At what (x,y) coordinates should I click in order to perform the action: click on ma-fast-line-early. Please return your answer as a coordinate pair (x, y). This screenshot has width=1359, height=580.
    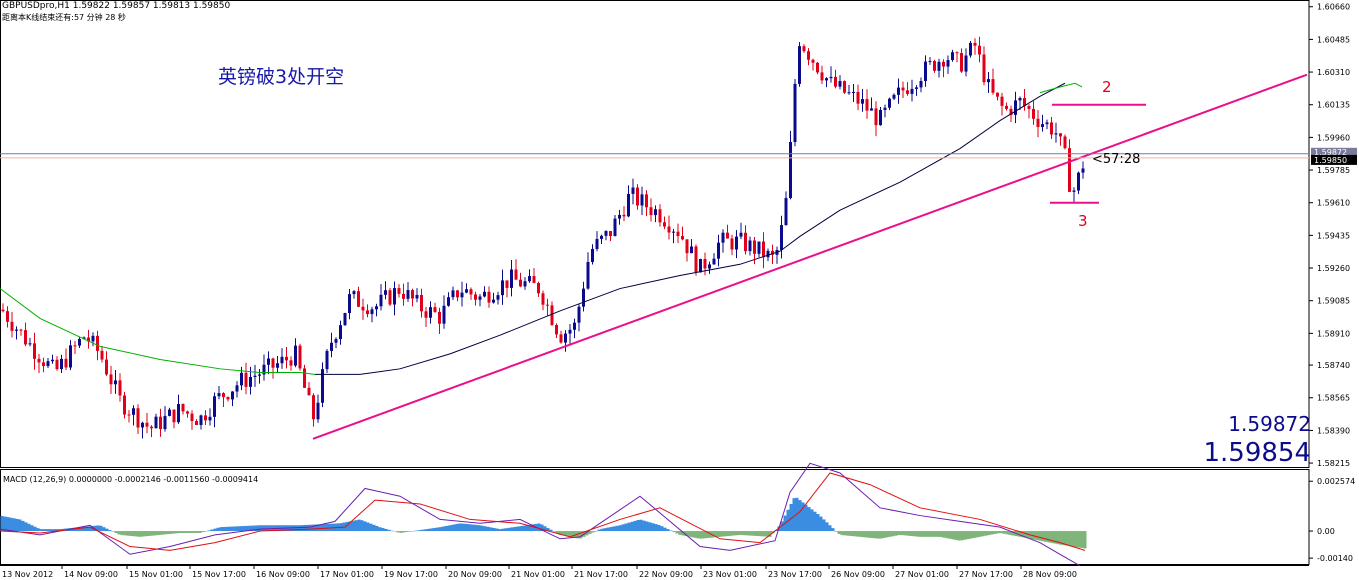
    Looking at the image, I should click on (158, 331).